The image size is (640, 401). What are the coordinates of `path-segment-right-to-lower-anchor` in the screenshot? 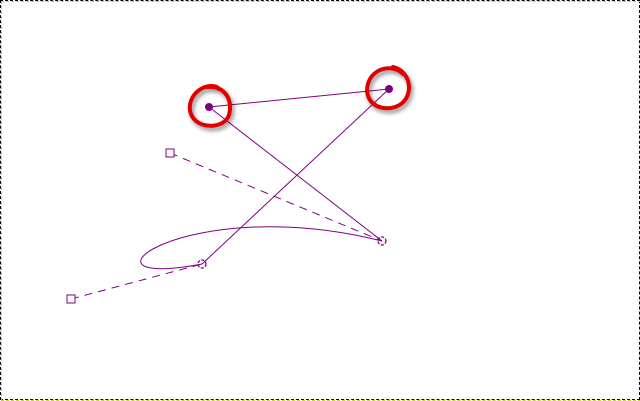 It's located at (295, 176).